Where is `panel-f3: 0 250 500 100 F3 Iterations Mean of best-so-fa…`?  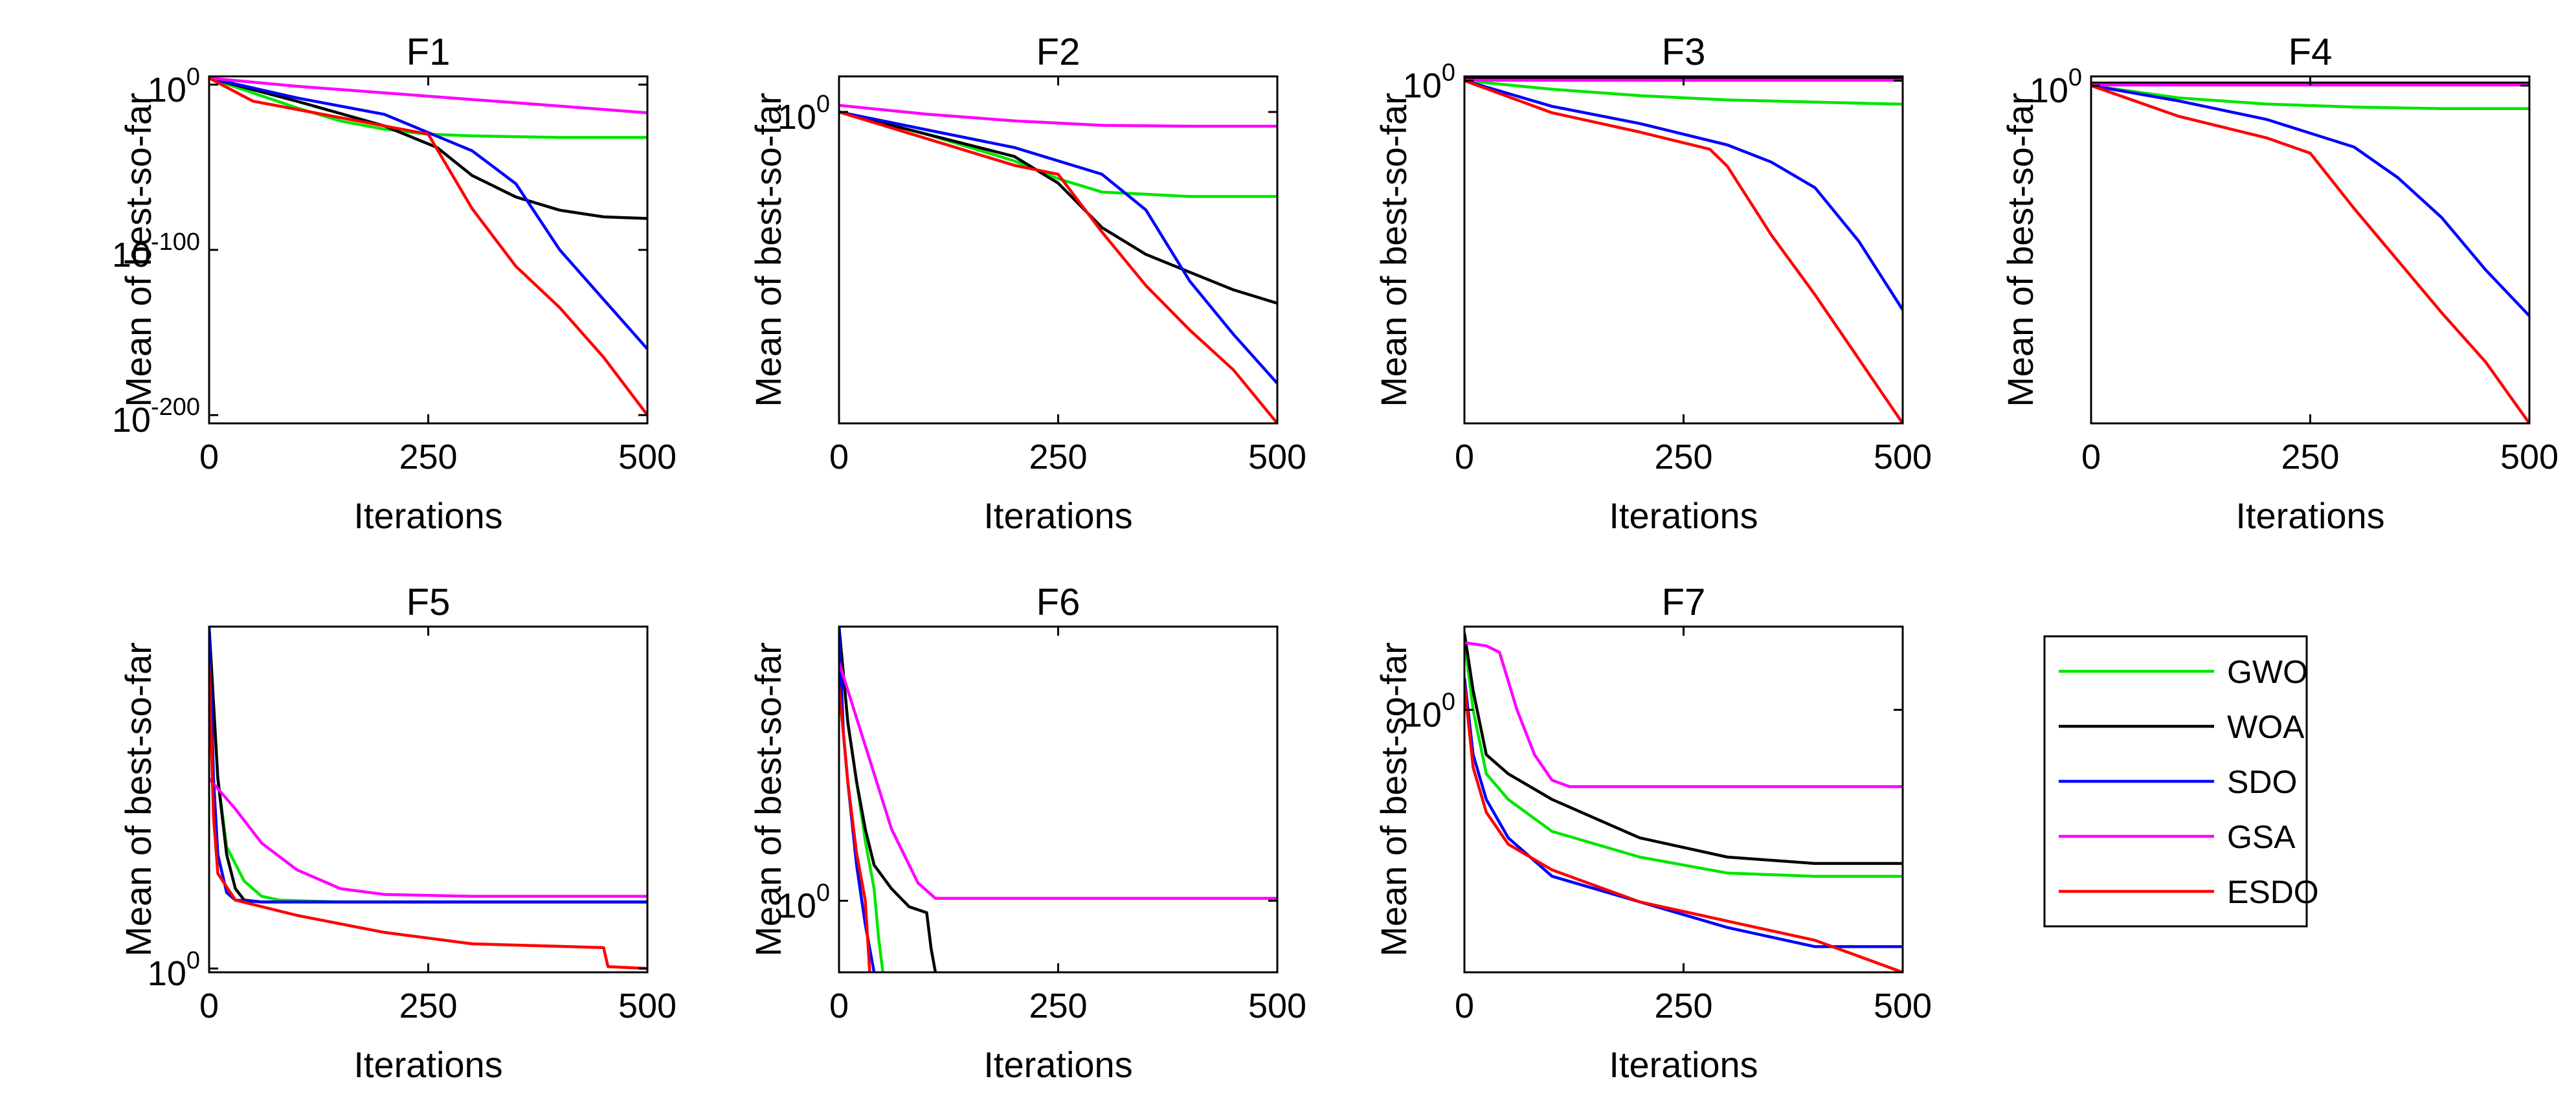 panel-f3: 0 250 500 100 F3 Iterations Mean of best-so-fa… is located at coordinates (1652, 283).